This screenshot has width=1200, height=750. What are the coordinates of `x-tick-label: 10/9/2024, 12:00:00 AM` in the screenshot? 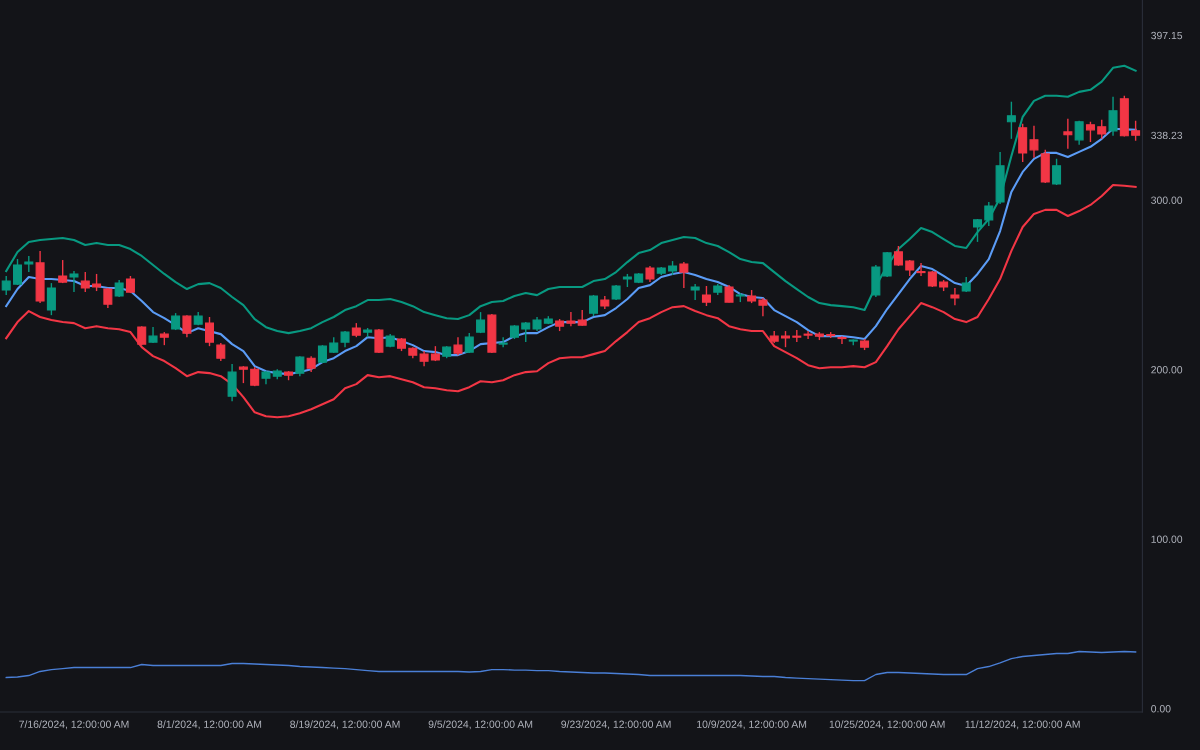 It's located at (752, 725).